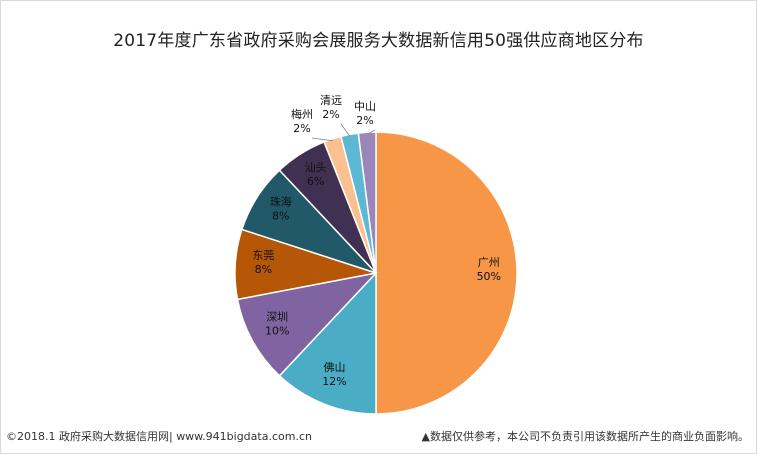 Image resolution: width=757 pixels, height=454 pixels. I want to click on slice-label-value: 12%, so click(334, 381).